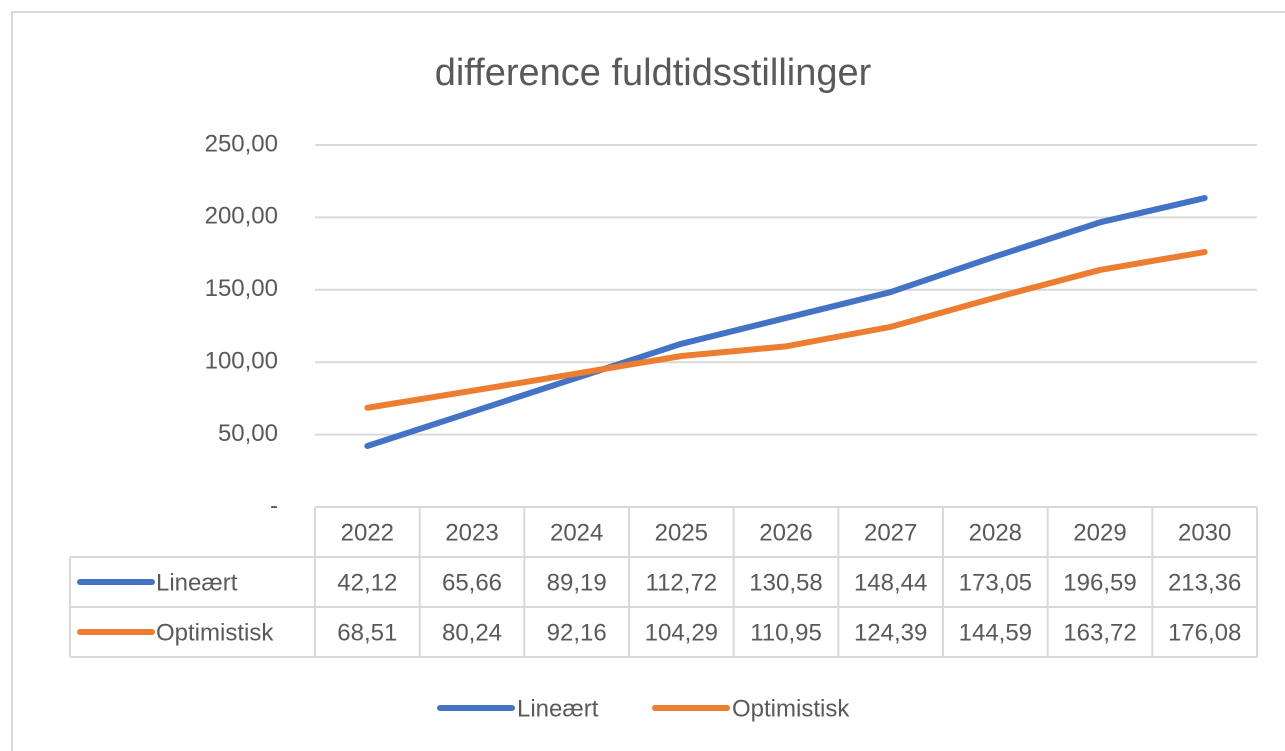 This screenshot has width=1285, height=751. I want to click on data-label: 110,95, so click(786, 632).